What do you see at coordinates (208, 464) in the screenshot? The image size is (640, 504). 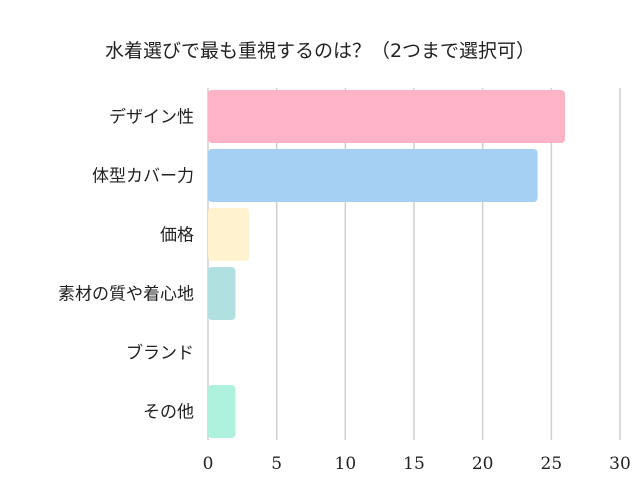 I see `x-tick-label: 0` at bounding box center [208, 464].